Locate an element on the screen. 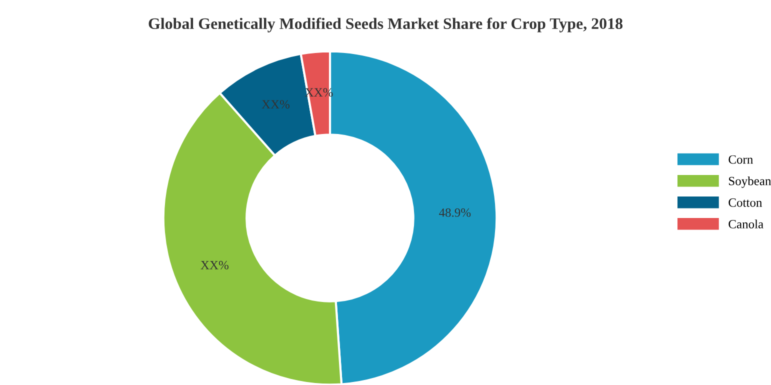  legend-label: Cotton is located at coordinates (745, 202).